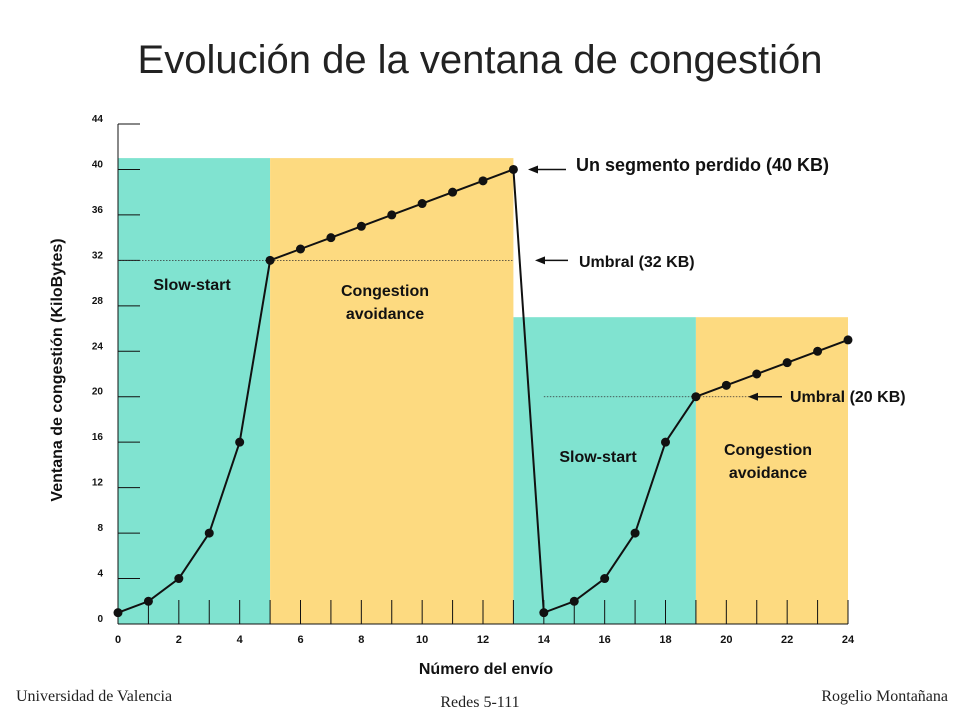  What do you see at coordinates (605, 640) in the screenshot?
I see `x-tick-label: 16` at bounding box center [605, 640].